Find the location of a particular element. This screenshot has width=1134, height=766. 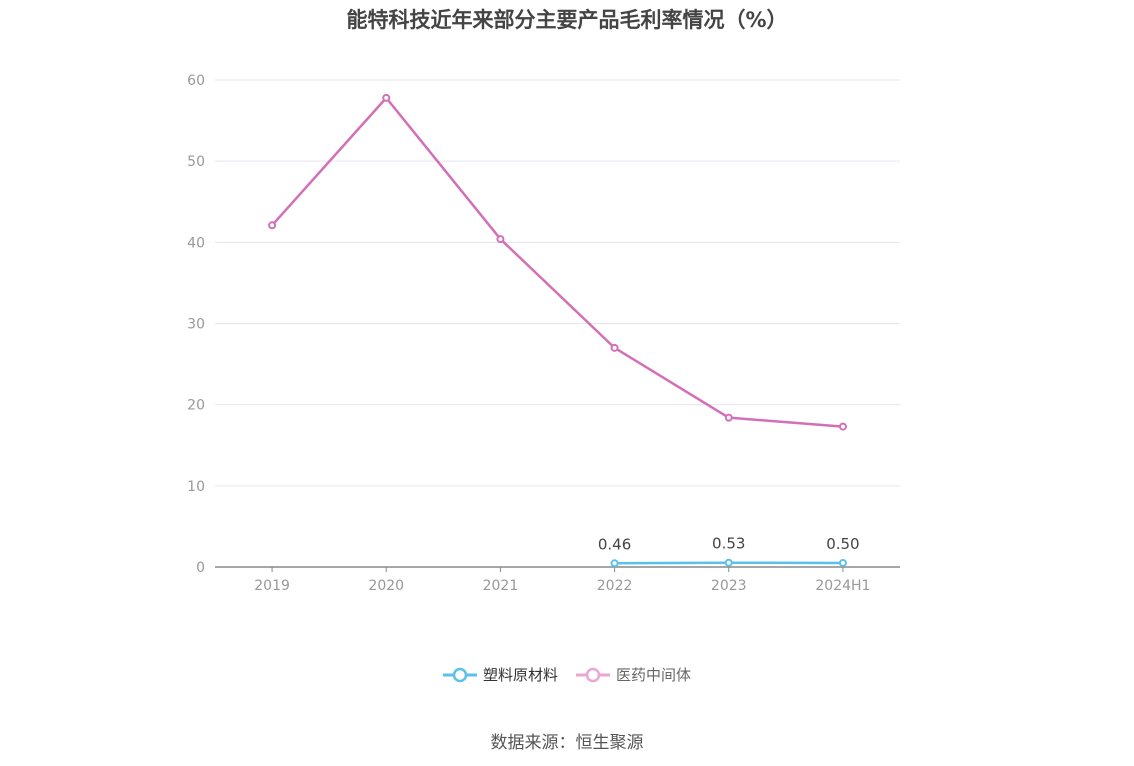

legend-item-plastic: 塑料原材料 is located at coordinates (500, 674).